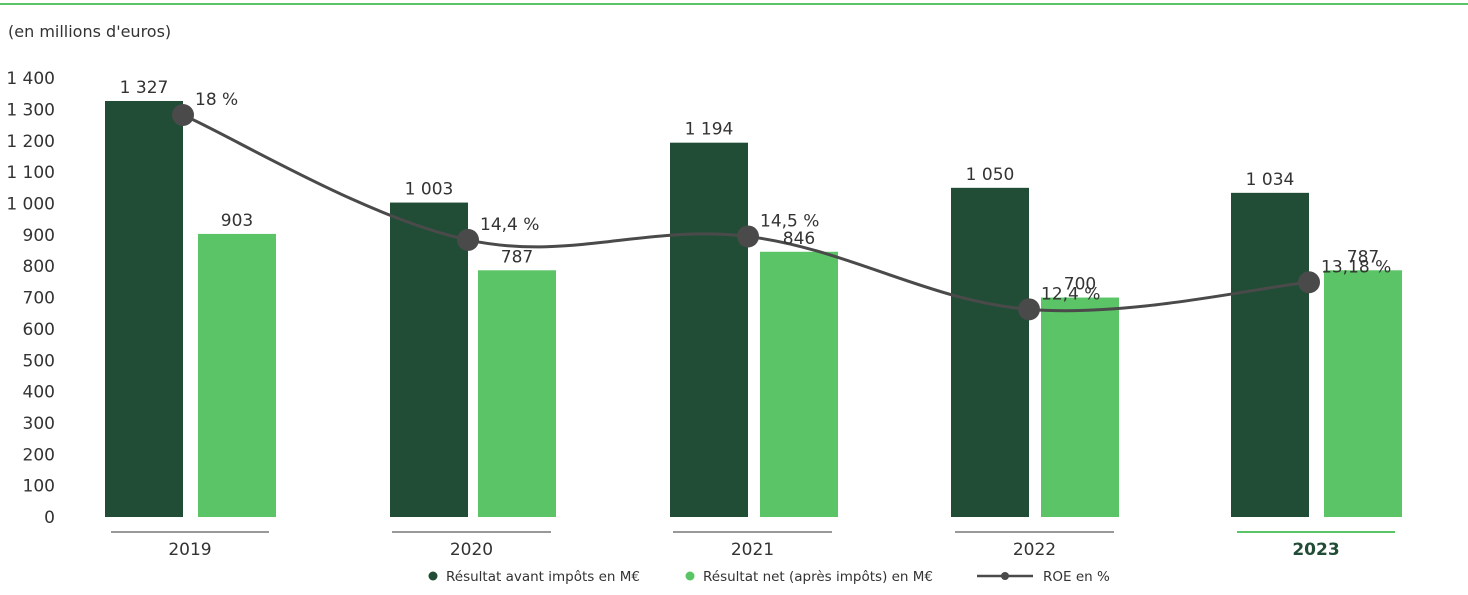  What do you see at coordinates (799, 239) in the screenshot?
I see `bar-net-label: 846` at bounding box center [799, 239].